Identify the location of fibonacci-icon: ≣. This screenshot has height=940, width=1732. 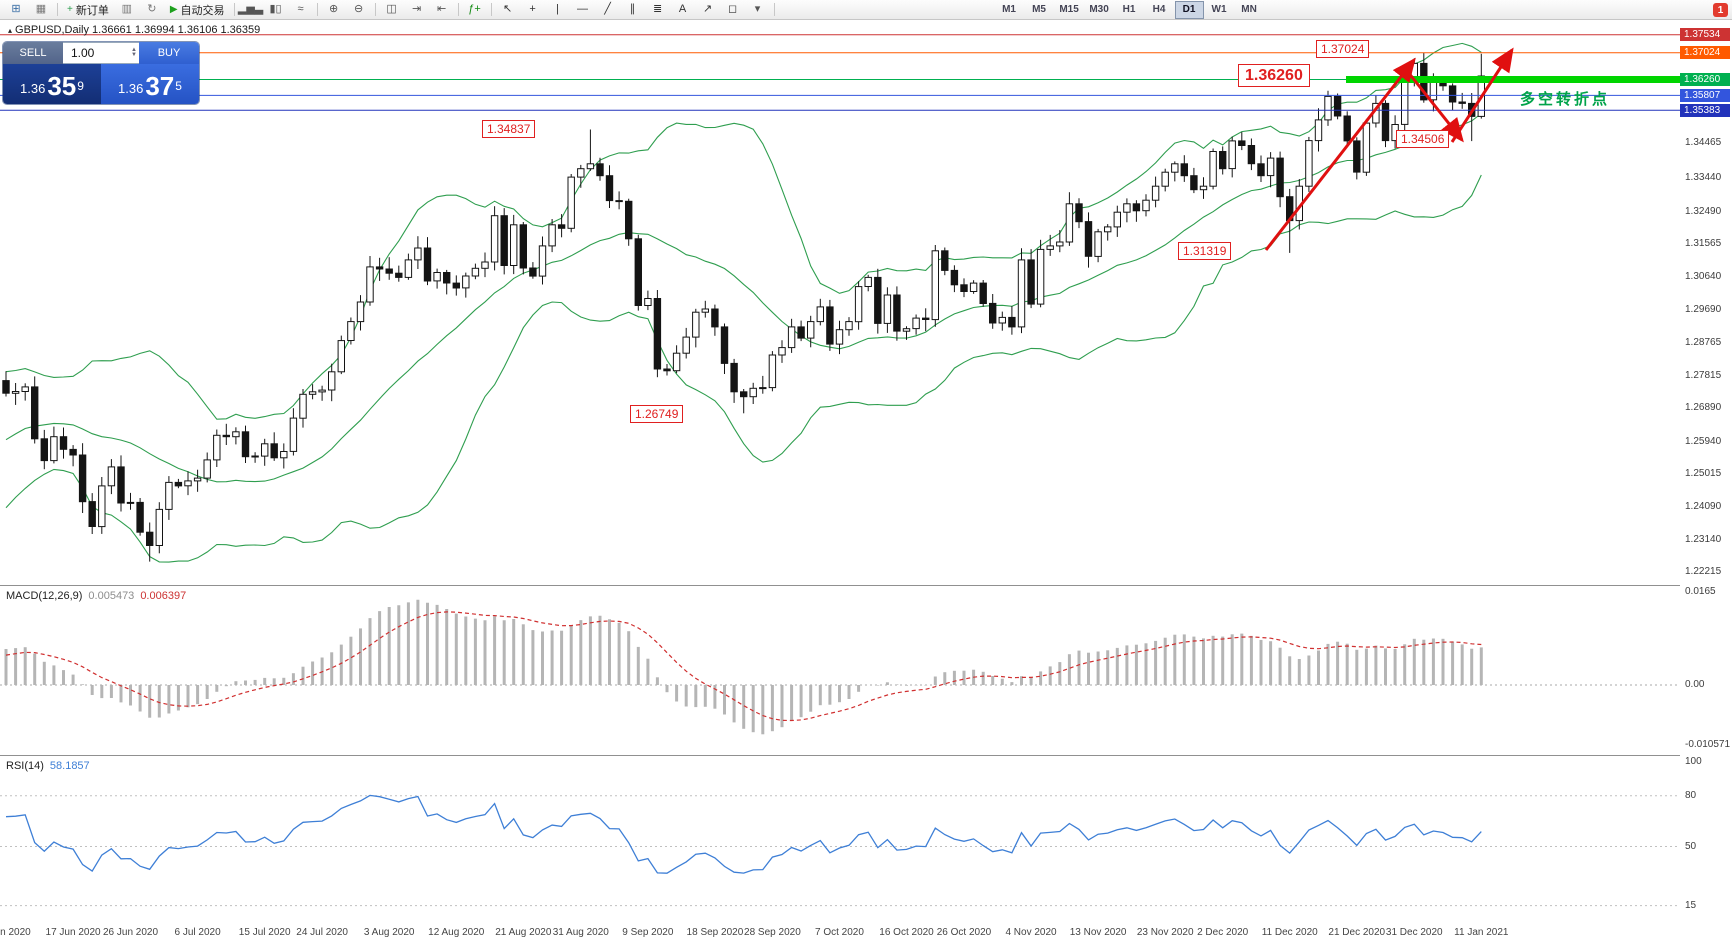
(657, 9).